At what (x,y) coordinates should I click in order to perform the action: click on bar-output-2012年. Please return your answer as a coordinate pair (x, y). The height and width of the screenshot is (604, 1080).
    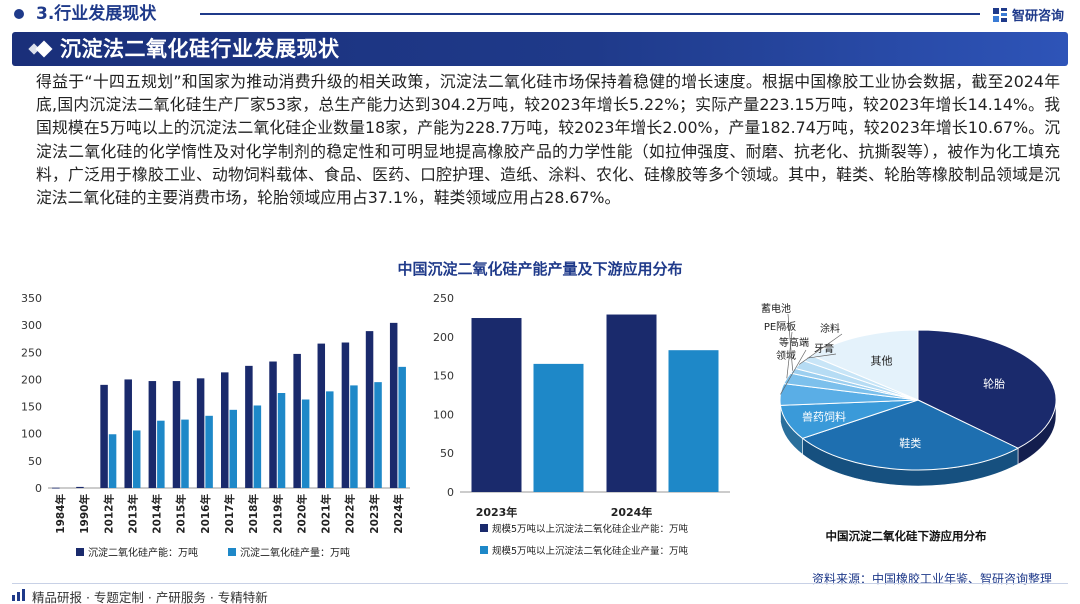
    Looking at the image, I should click on (112, 461).